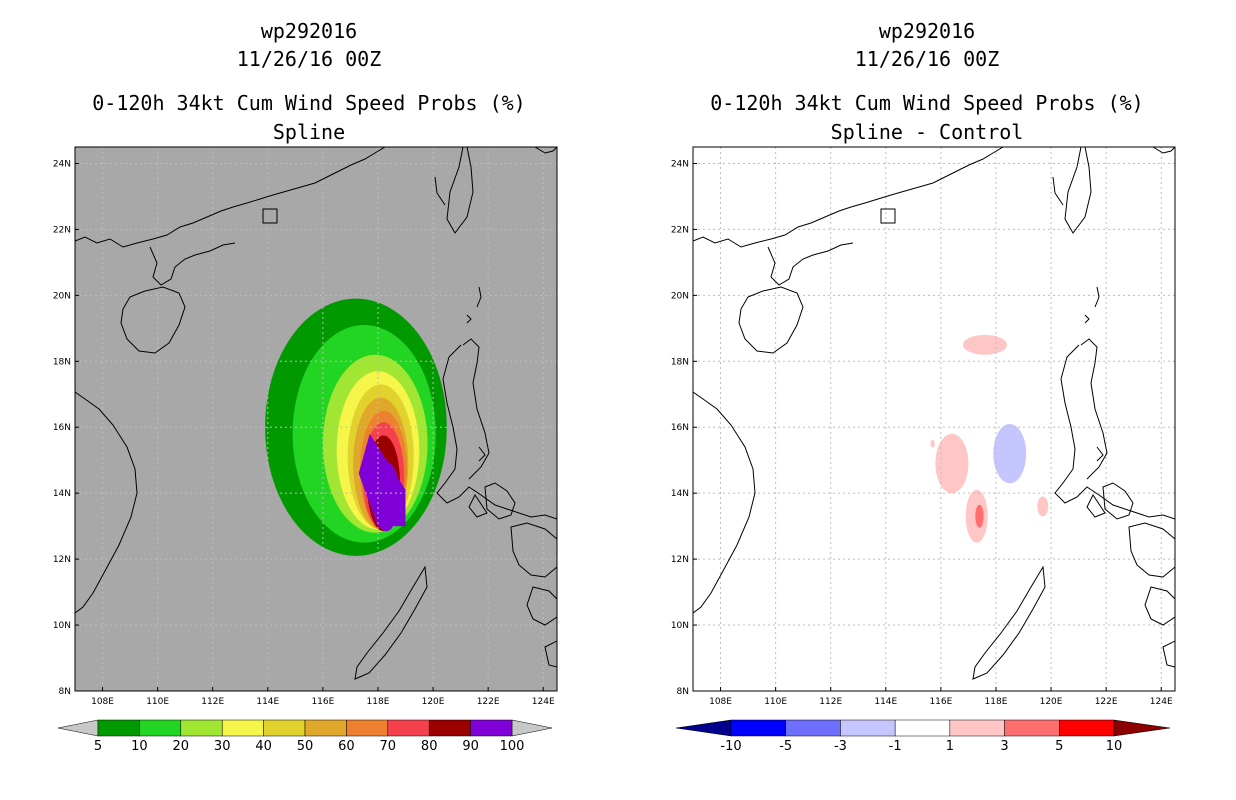 This screenshot has height=800, width=1236. Describe the element at coordinates (308, 103) in the screenshot. I see `left-title-line-3: 0-120h 34kt Cum Wind Speed Probs (%)` at that location.